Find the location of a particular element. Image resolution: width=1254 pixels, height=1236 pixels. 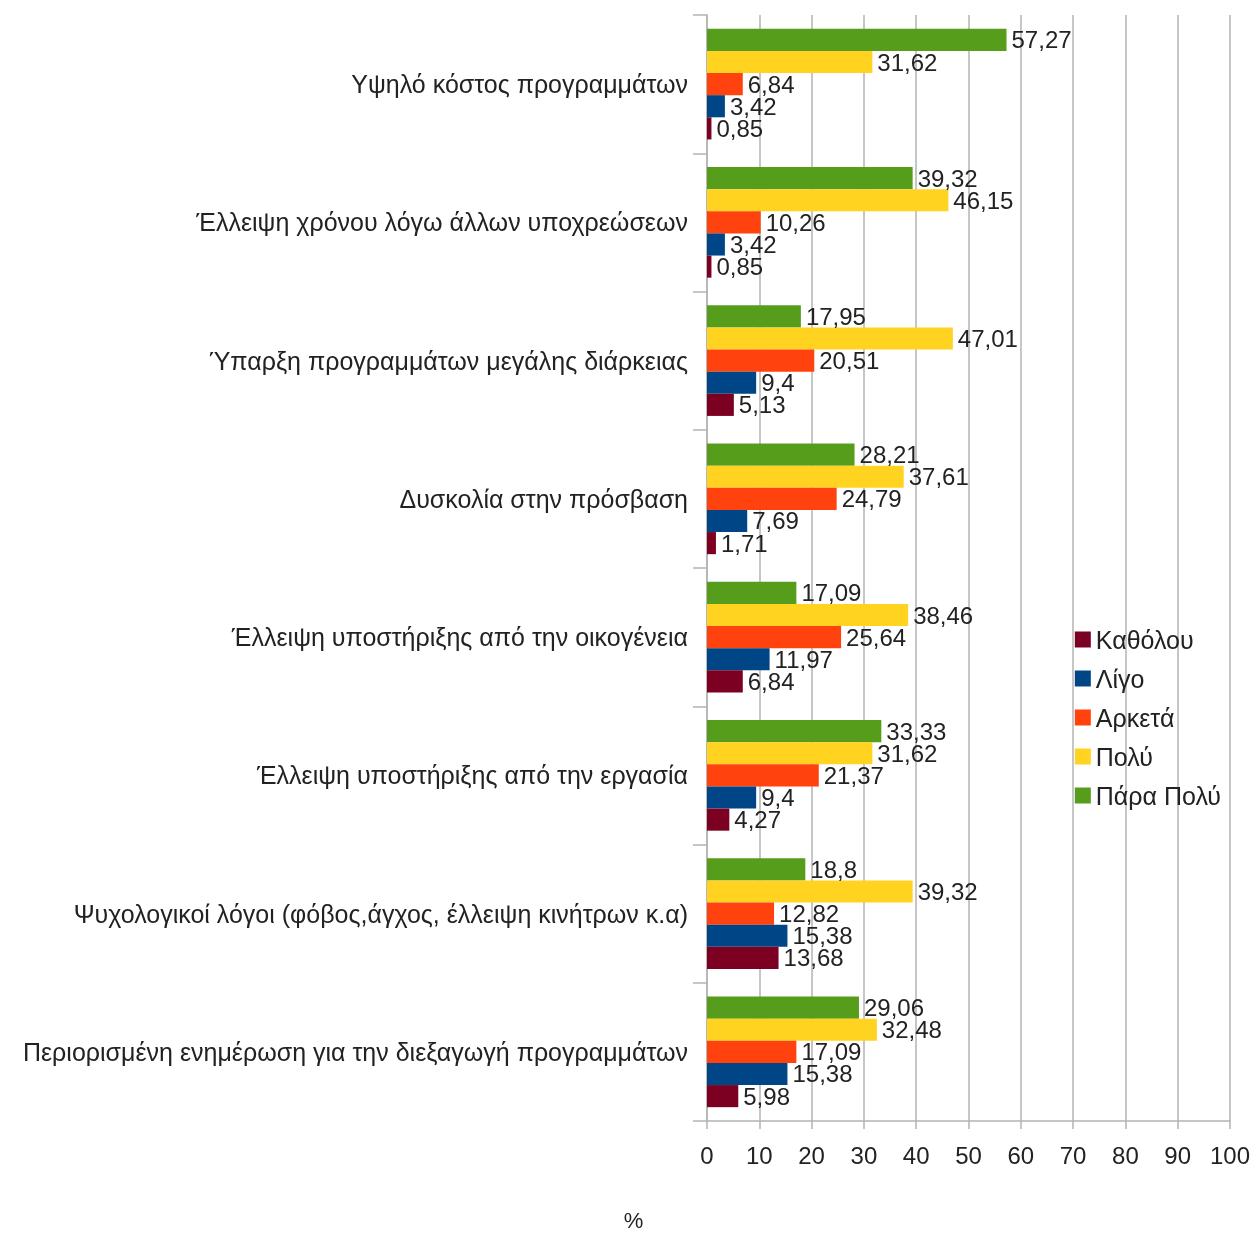

x-axis-title: % is located at coordinates (633, 1220).